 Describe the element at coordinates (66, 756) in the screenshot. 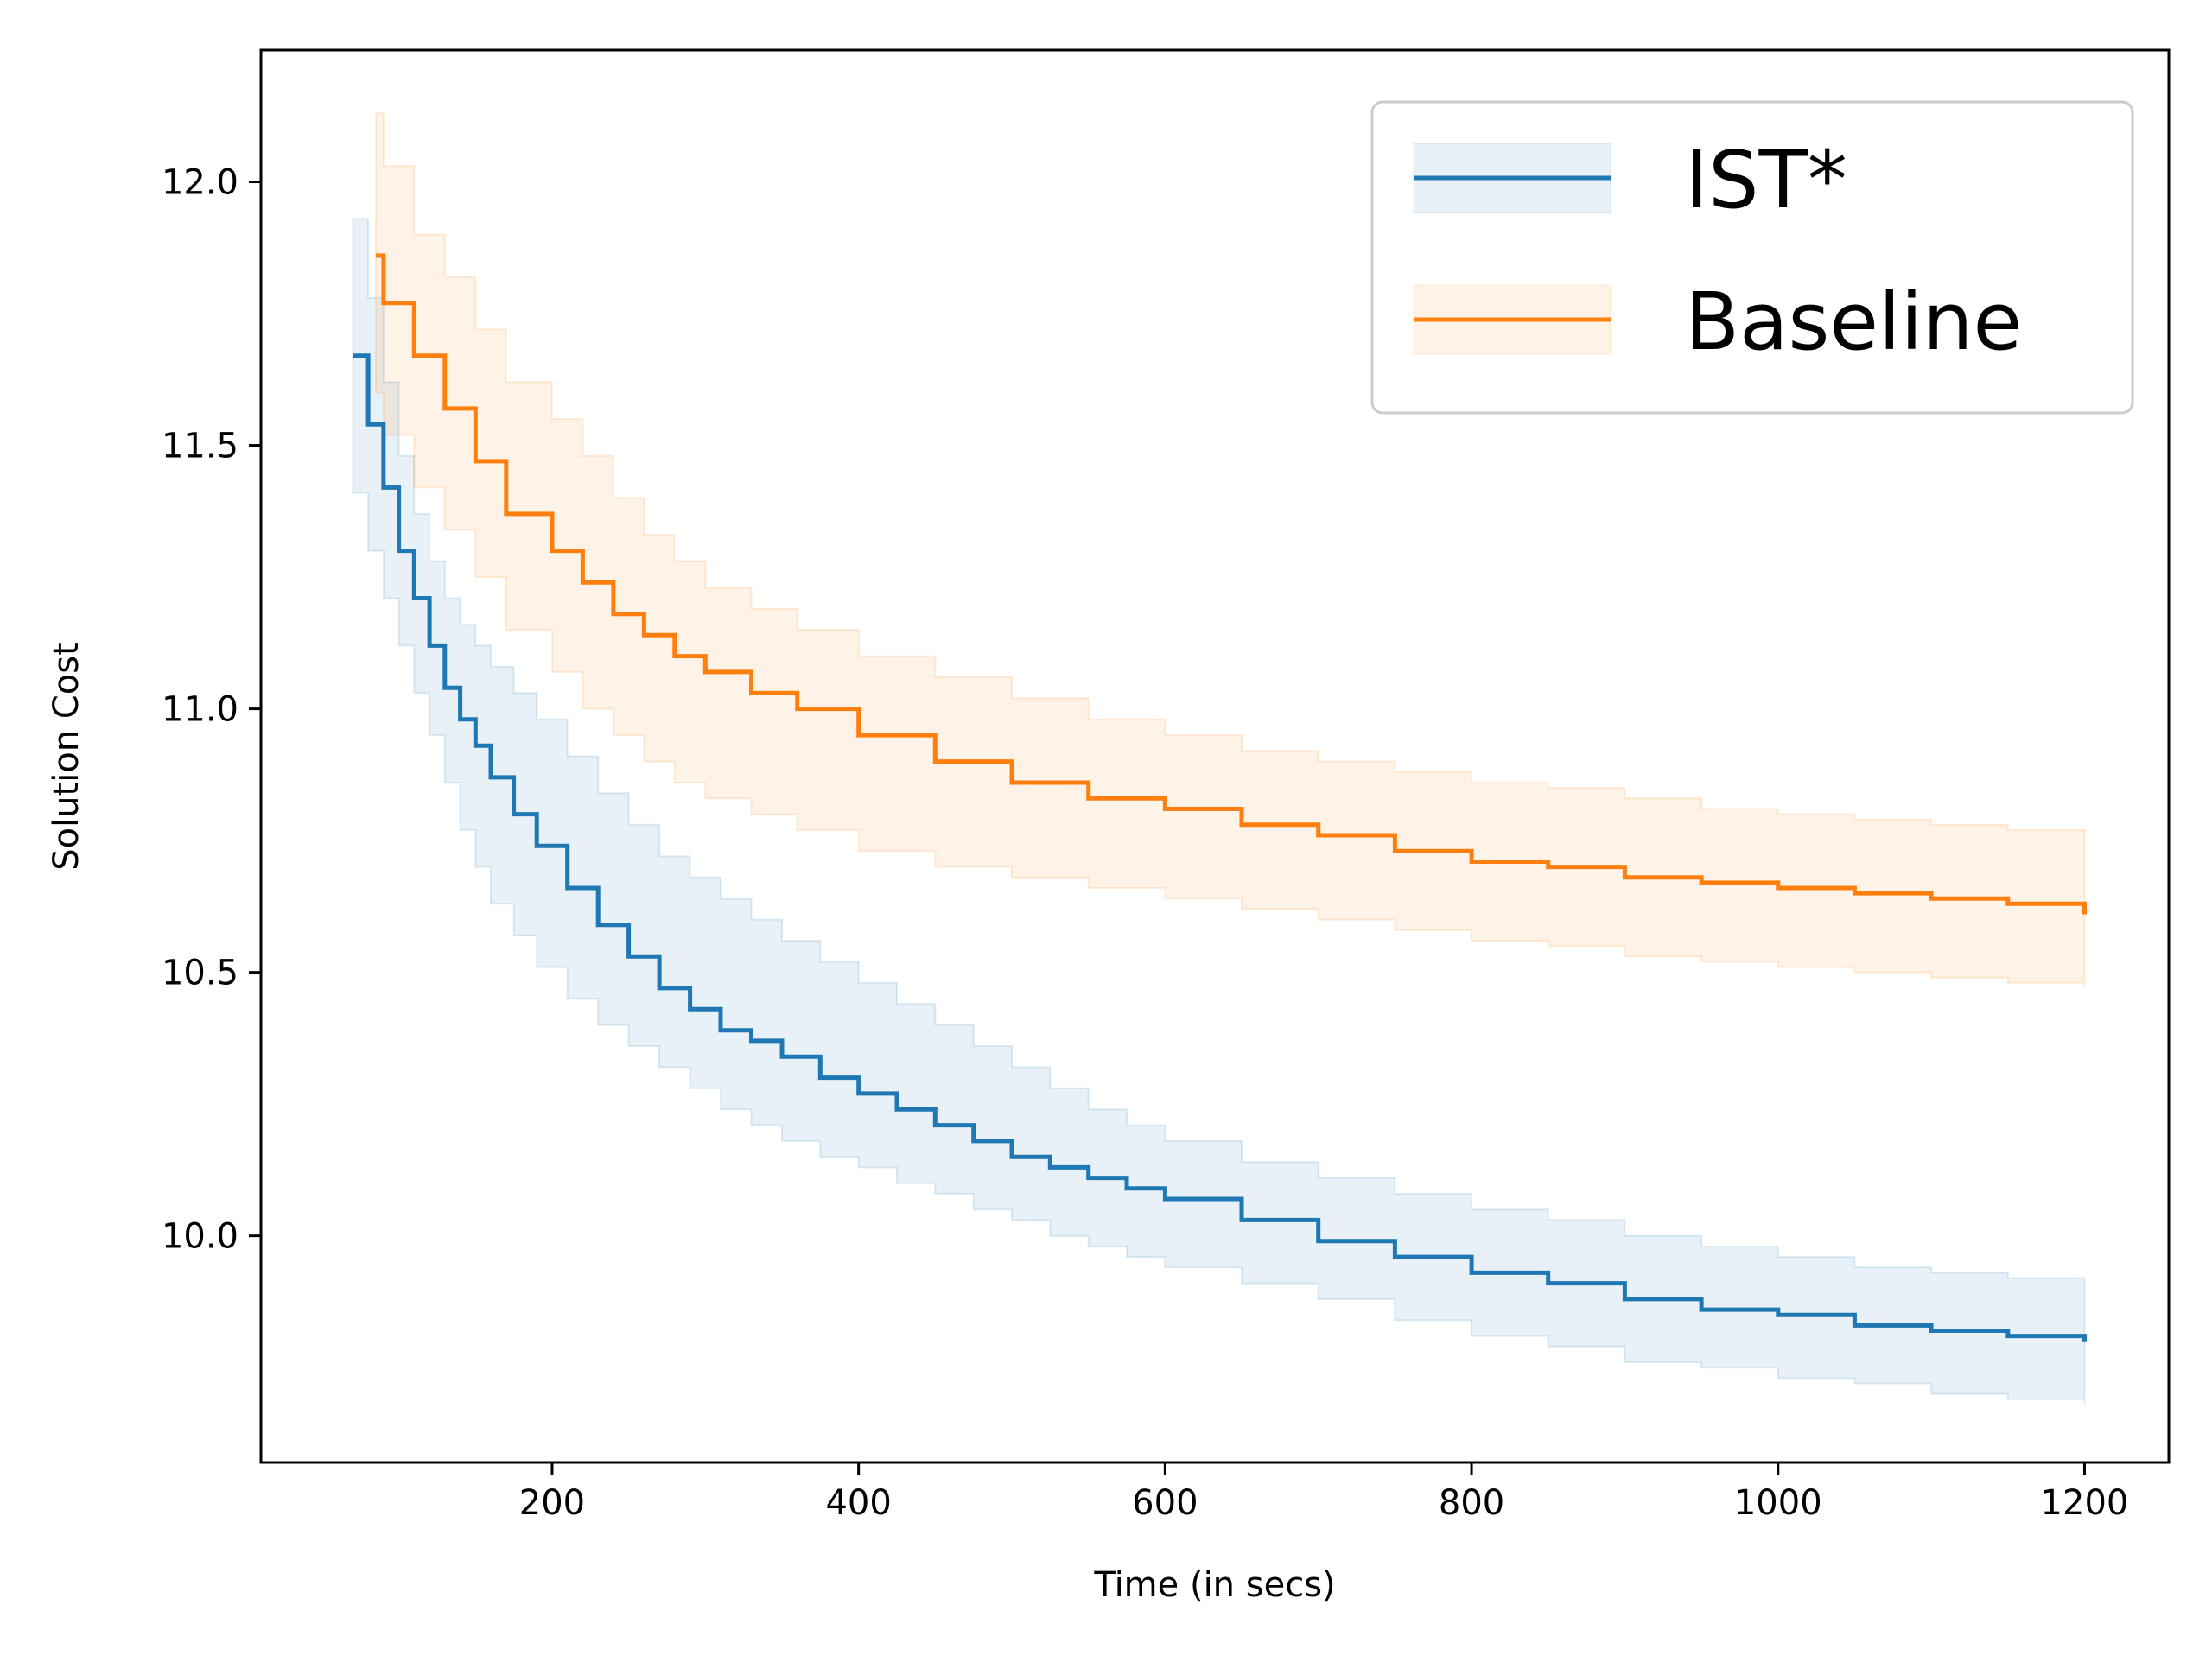

I see `y-axis-label: Solution Cost` at that location.